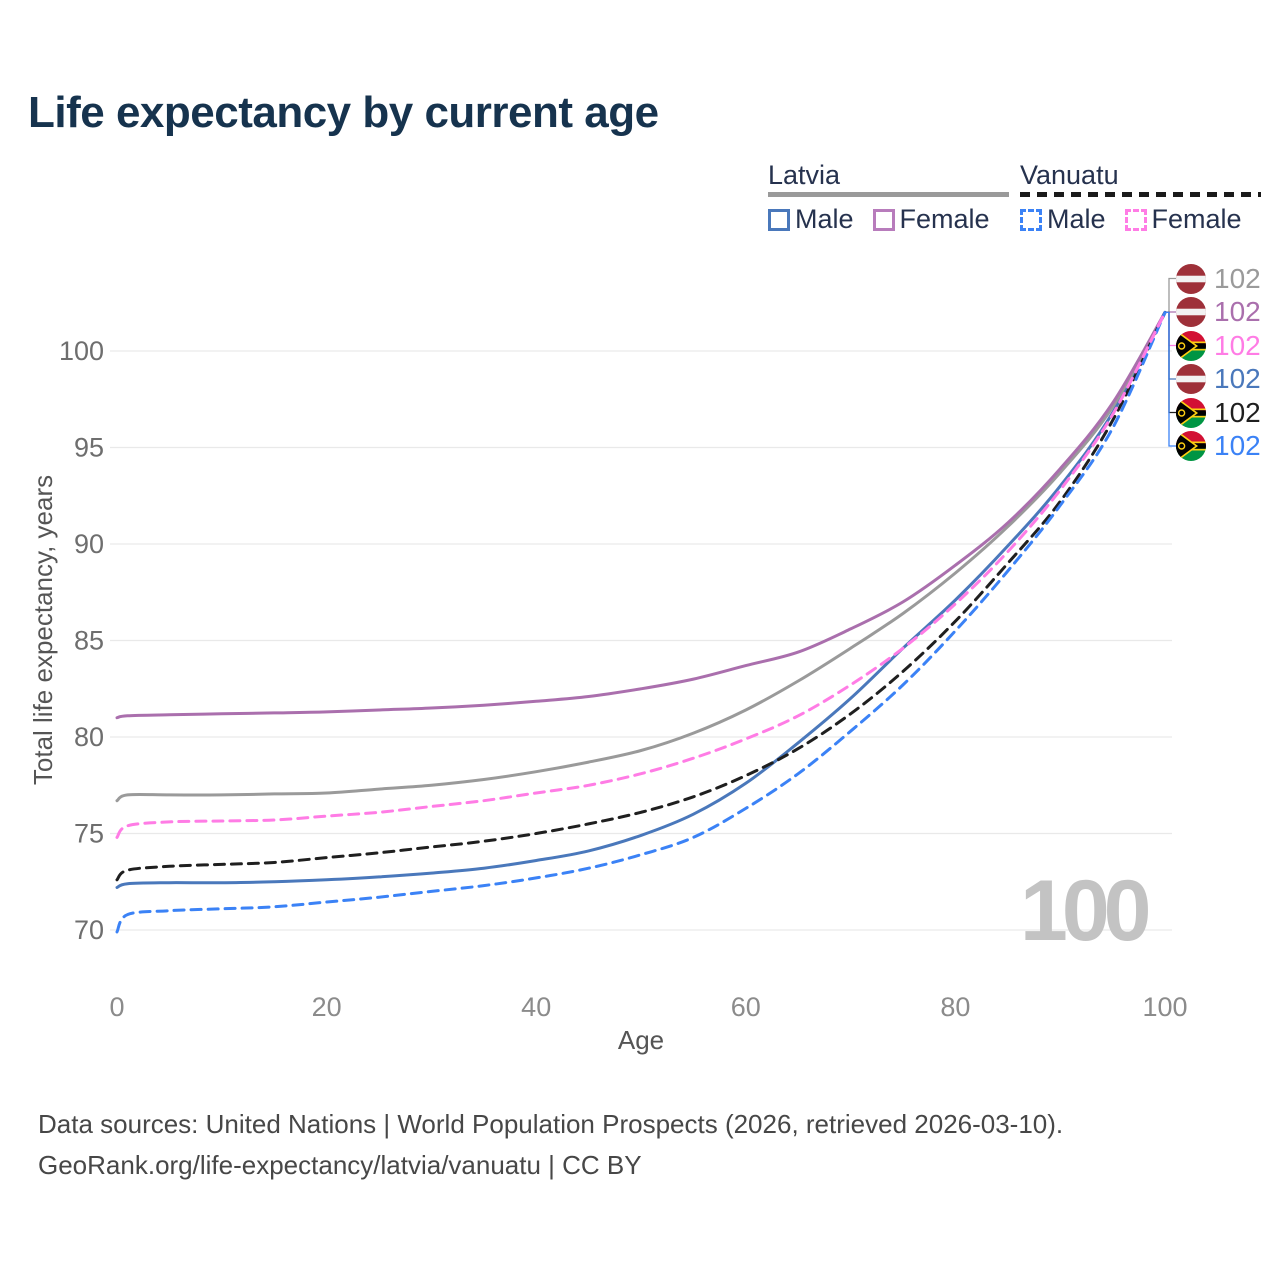 This screenshot has width=1280, height=1280. What do you see at coordinates (888, 194) in the screenshot?
I see `latvia-solid-line-sample` at bounding box center [888, 194].